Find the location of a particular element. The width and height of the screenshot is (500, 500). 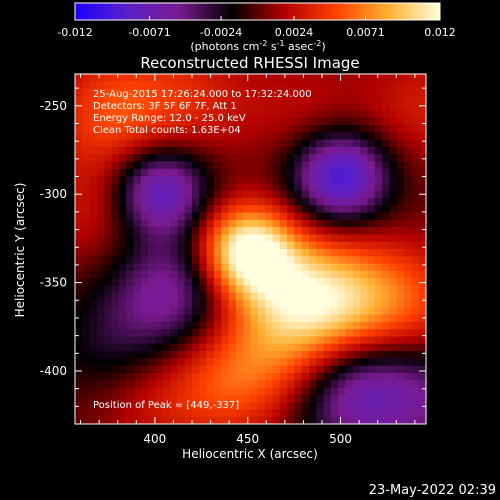

x-tick-label: 450 is located at coordinates (247, 439).